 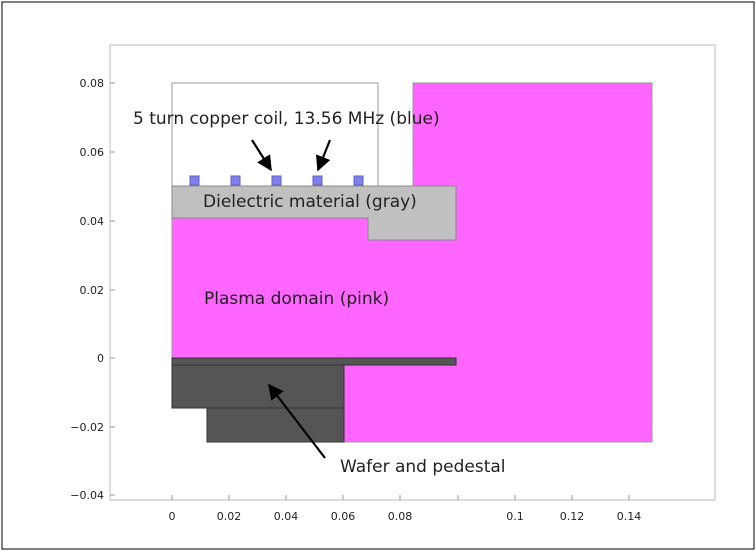 I want to click on coil-turns, so click(x=276, y=180).